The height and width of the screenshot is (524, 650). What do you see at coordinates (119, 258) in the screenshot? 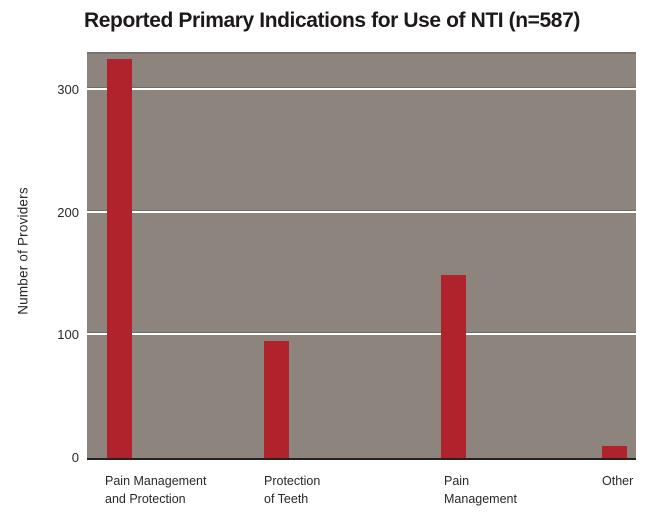
I see `bar-pain-management-and-protection` at bounding box center [119, 258].